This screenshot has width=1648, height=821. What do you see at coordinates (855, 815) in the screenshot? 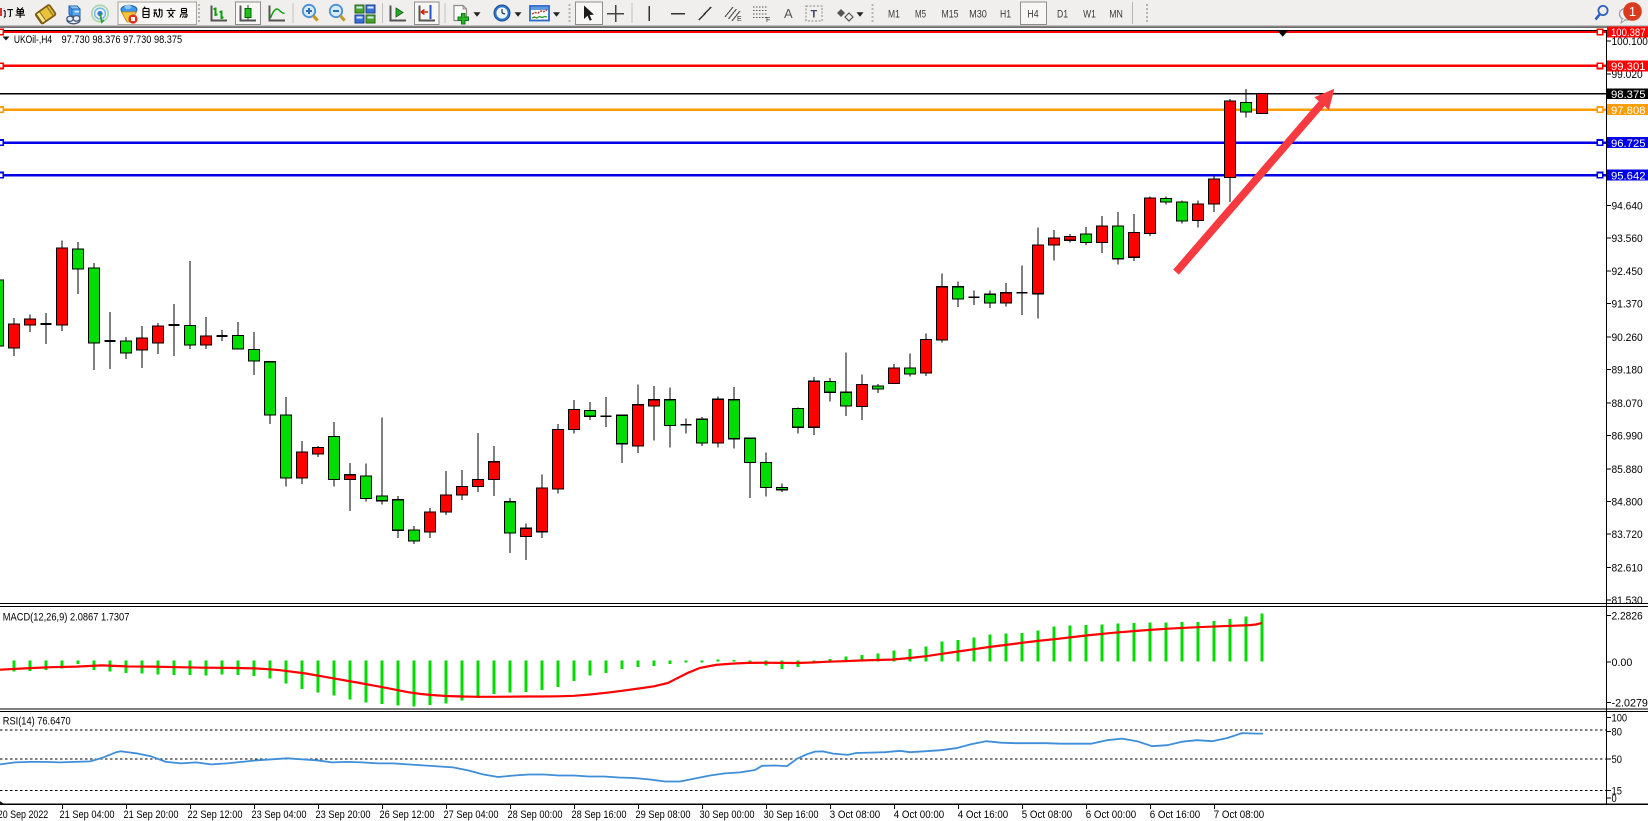
I see `svg-text: 3 Oct 08:00` at bounding box center [855, 815].